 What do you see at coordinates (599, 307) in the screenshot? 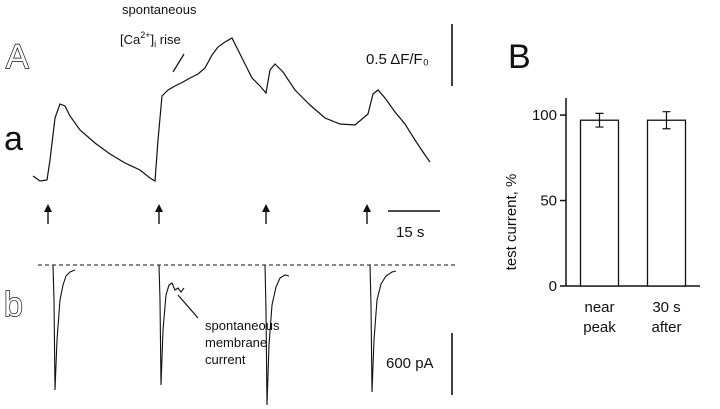
I see `x-tick-label: near` at bounding box center [599, 307].